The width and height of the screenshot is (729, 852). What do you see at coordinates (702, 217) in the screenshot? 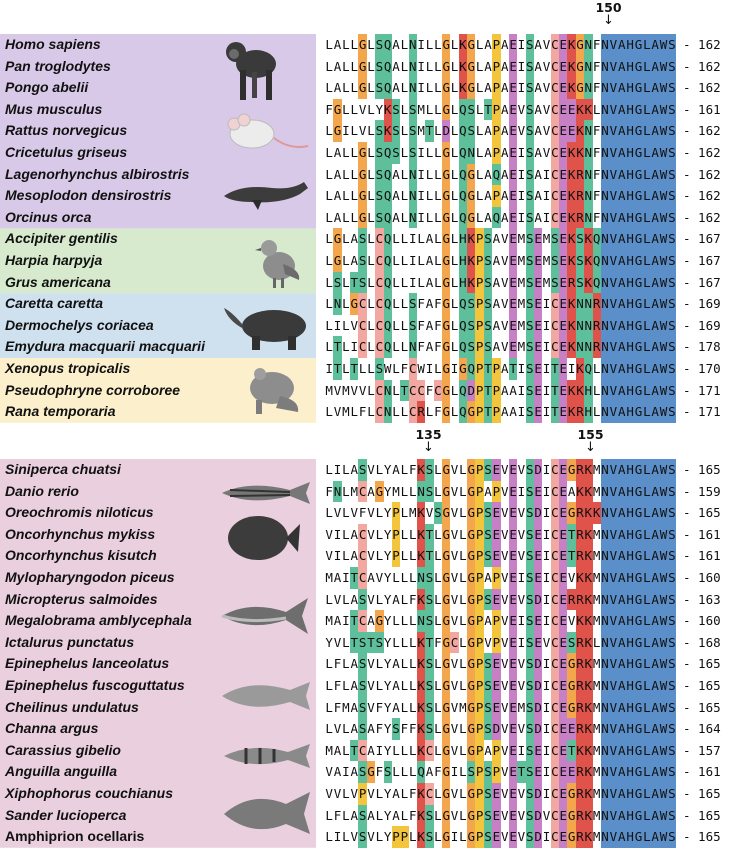
I see `end-position: - 162` at bounding box center [702, 217].